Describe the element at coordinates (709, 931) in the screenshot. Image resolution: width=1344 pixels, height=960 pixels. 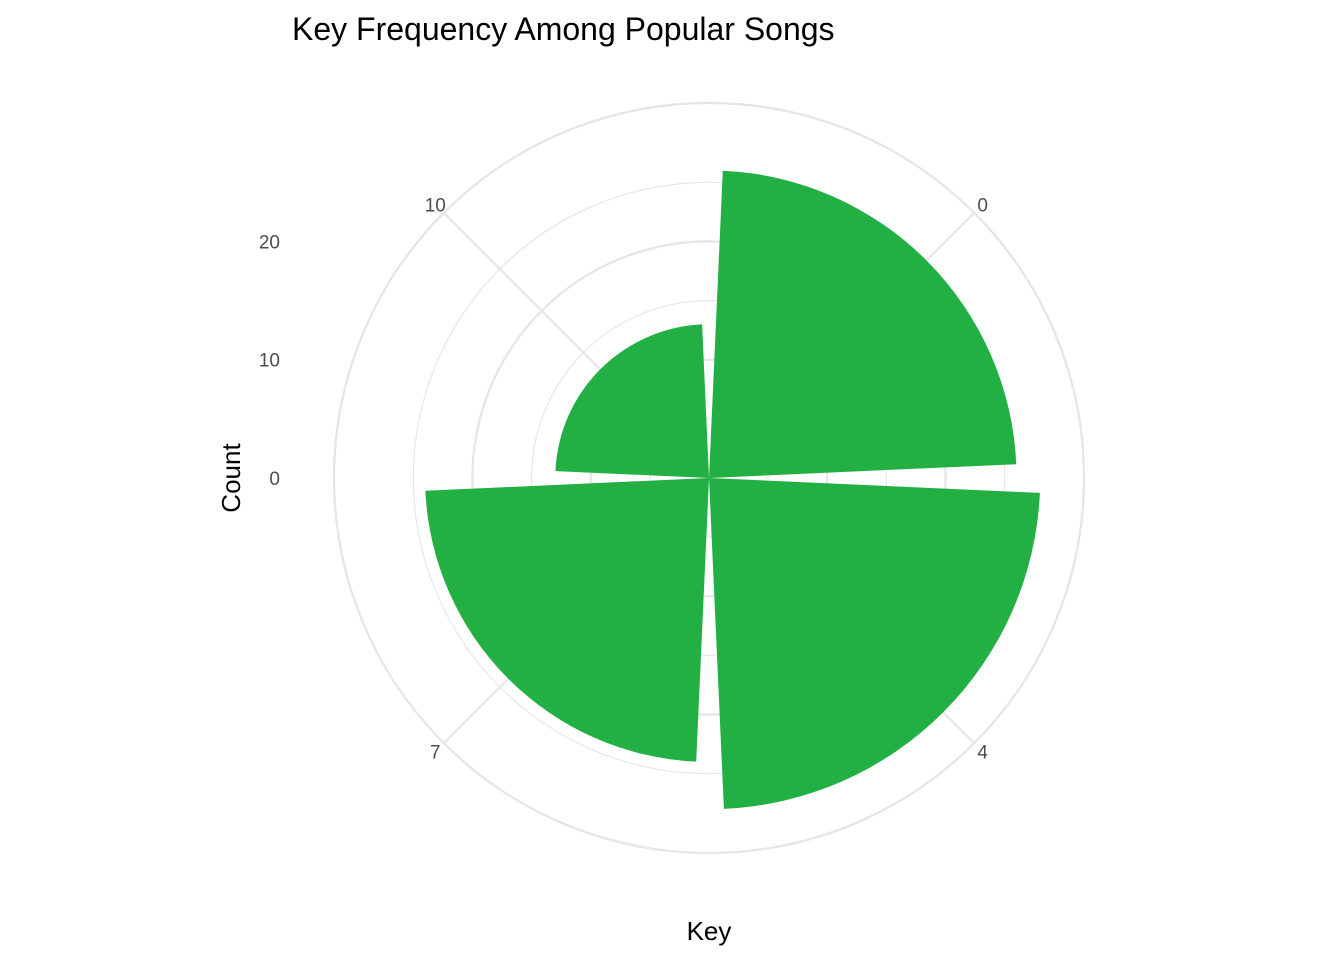
I see `x-axis-title: Key` at that location.